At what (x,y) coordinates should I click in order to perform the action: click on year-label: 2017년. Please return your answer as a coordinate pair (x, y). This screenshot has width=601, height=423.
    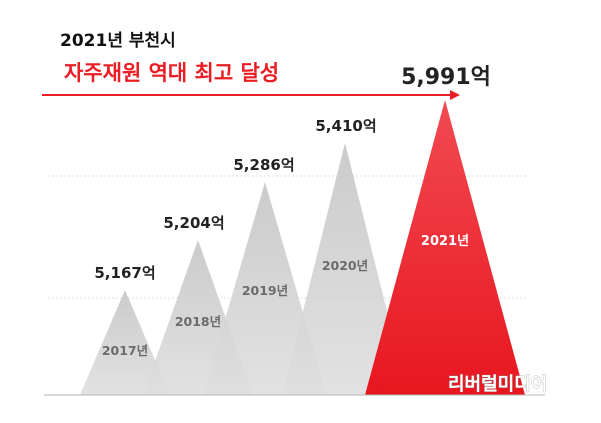
    Looking at the image, I should click on (125, 350).